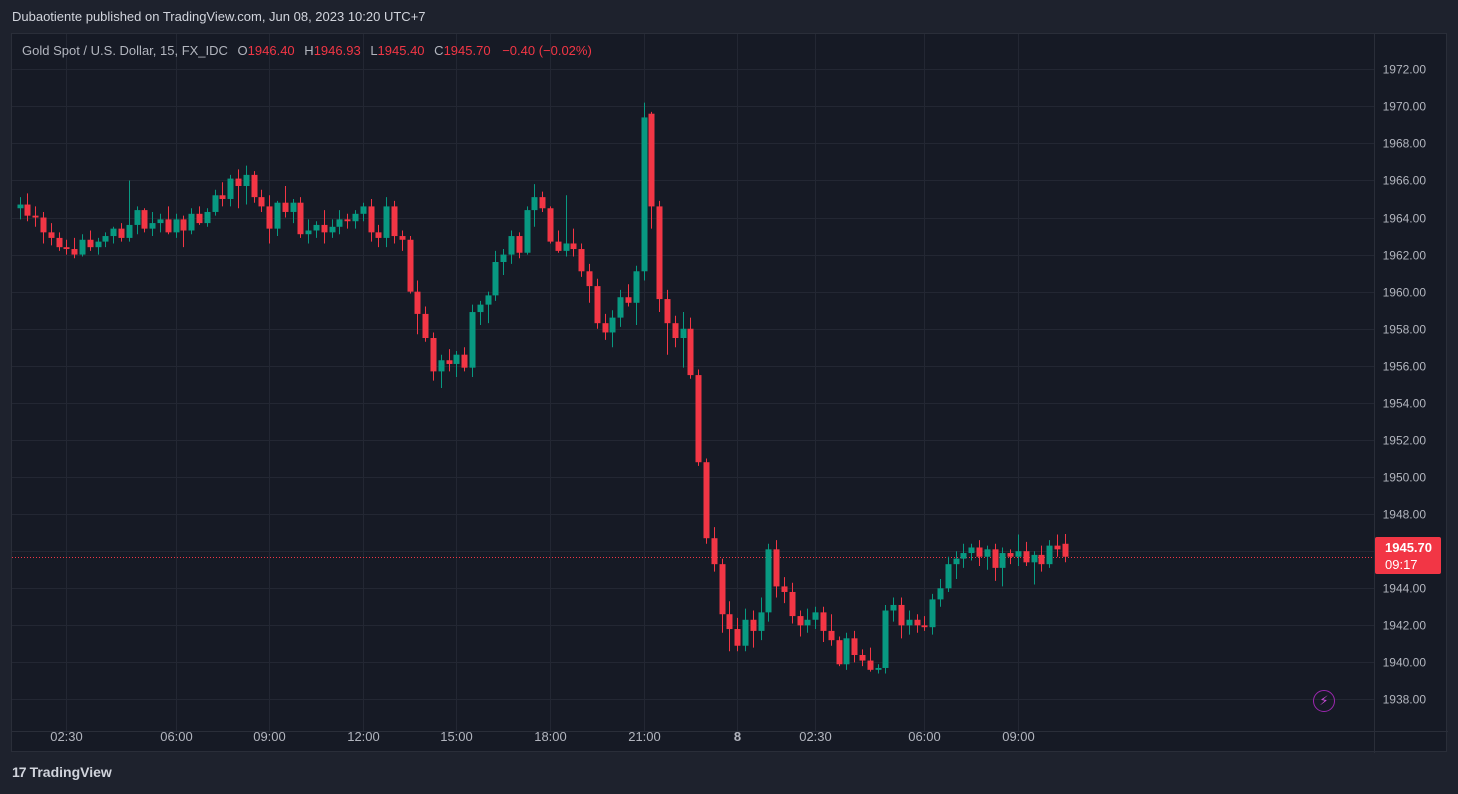 The image size is (1458, 794). Describe the element at coordinates (1405, 700) in the screenshot. I see `y-tick-label: 1938.00` at that location.